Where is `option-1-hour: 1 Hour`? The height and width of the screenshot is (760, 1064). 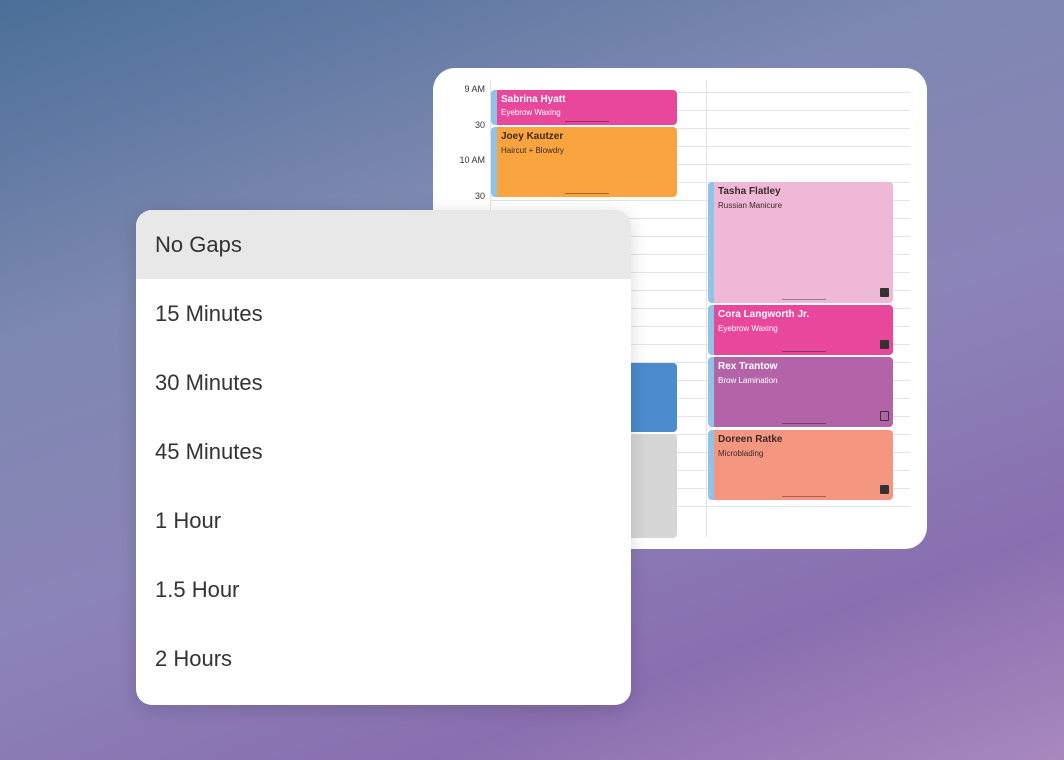
option-1-hour: 1 Hour is located at coordinates (188, 520).